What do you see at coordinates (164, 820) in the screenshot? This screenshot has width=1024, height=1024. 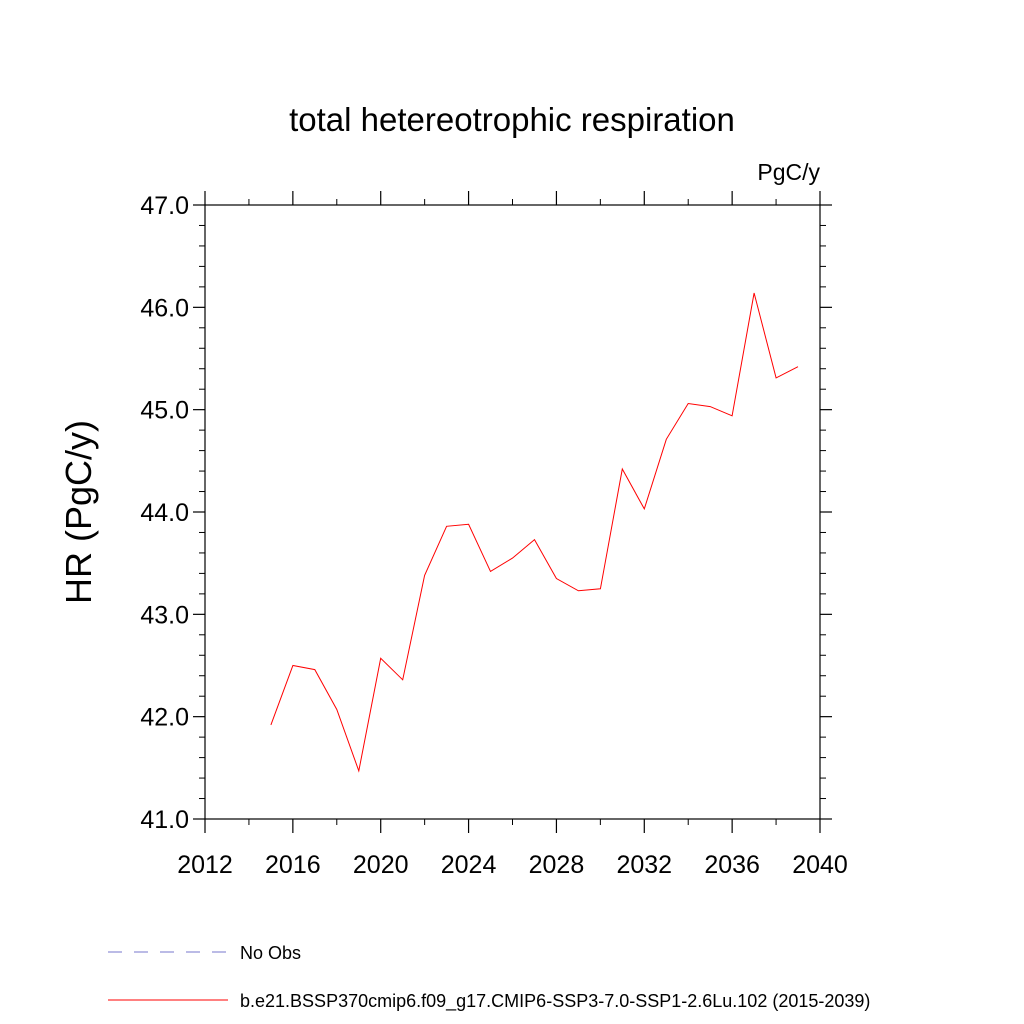 I see `y-tick-label: 41.0` at bounding box center [164, 820].